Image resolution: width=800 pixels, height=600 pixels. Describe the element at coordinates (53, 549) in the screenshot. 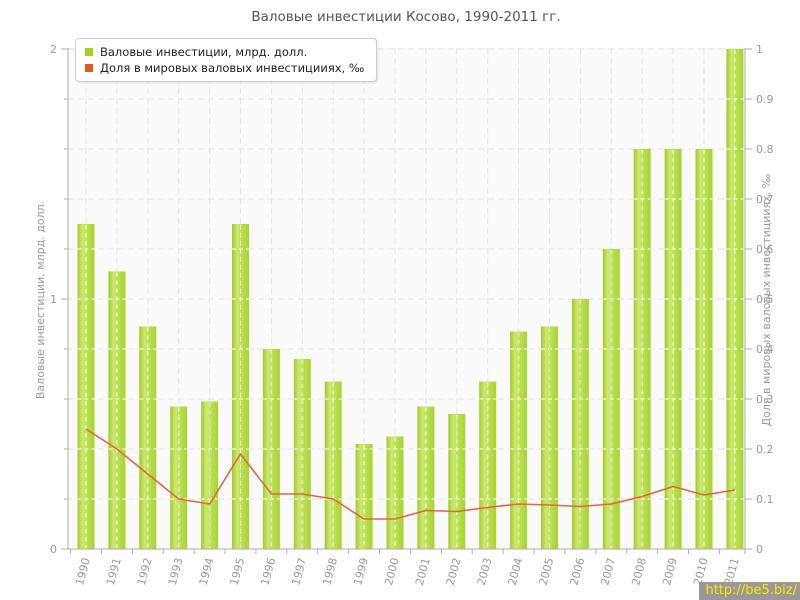

I see `left-tick-label-0: 0` at that location.